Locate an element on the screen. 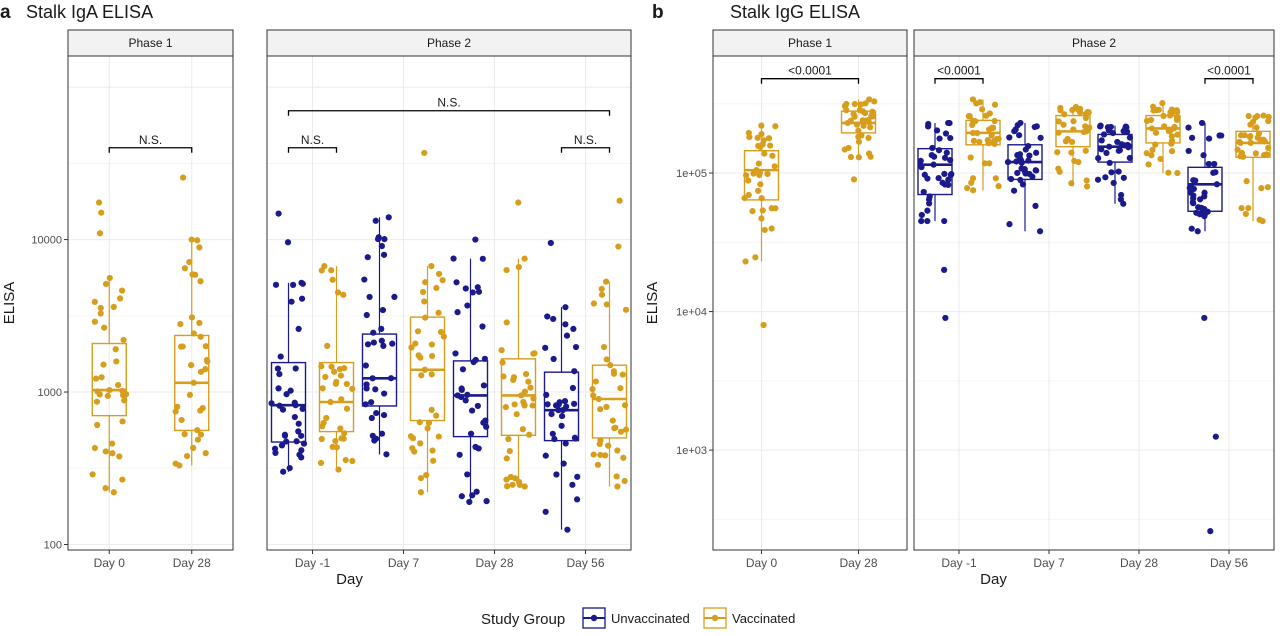  x-tick-label: Day 56 is located at coordinates (1229, 563).